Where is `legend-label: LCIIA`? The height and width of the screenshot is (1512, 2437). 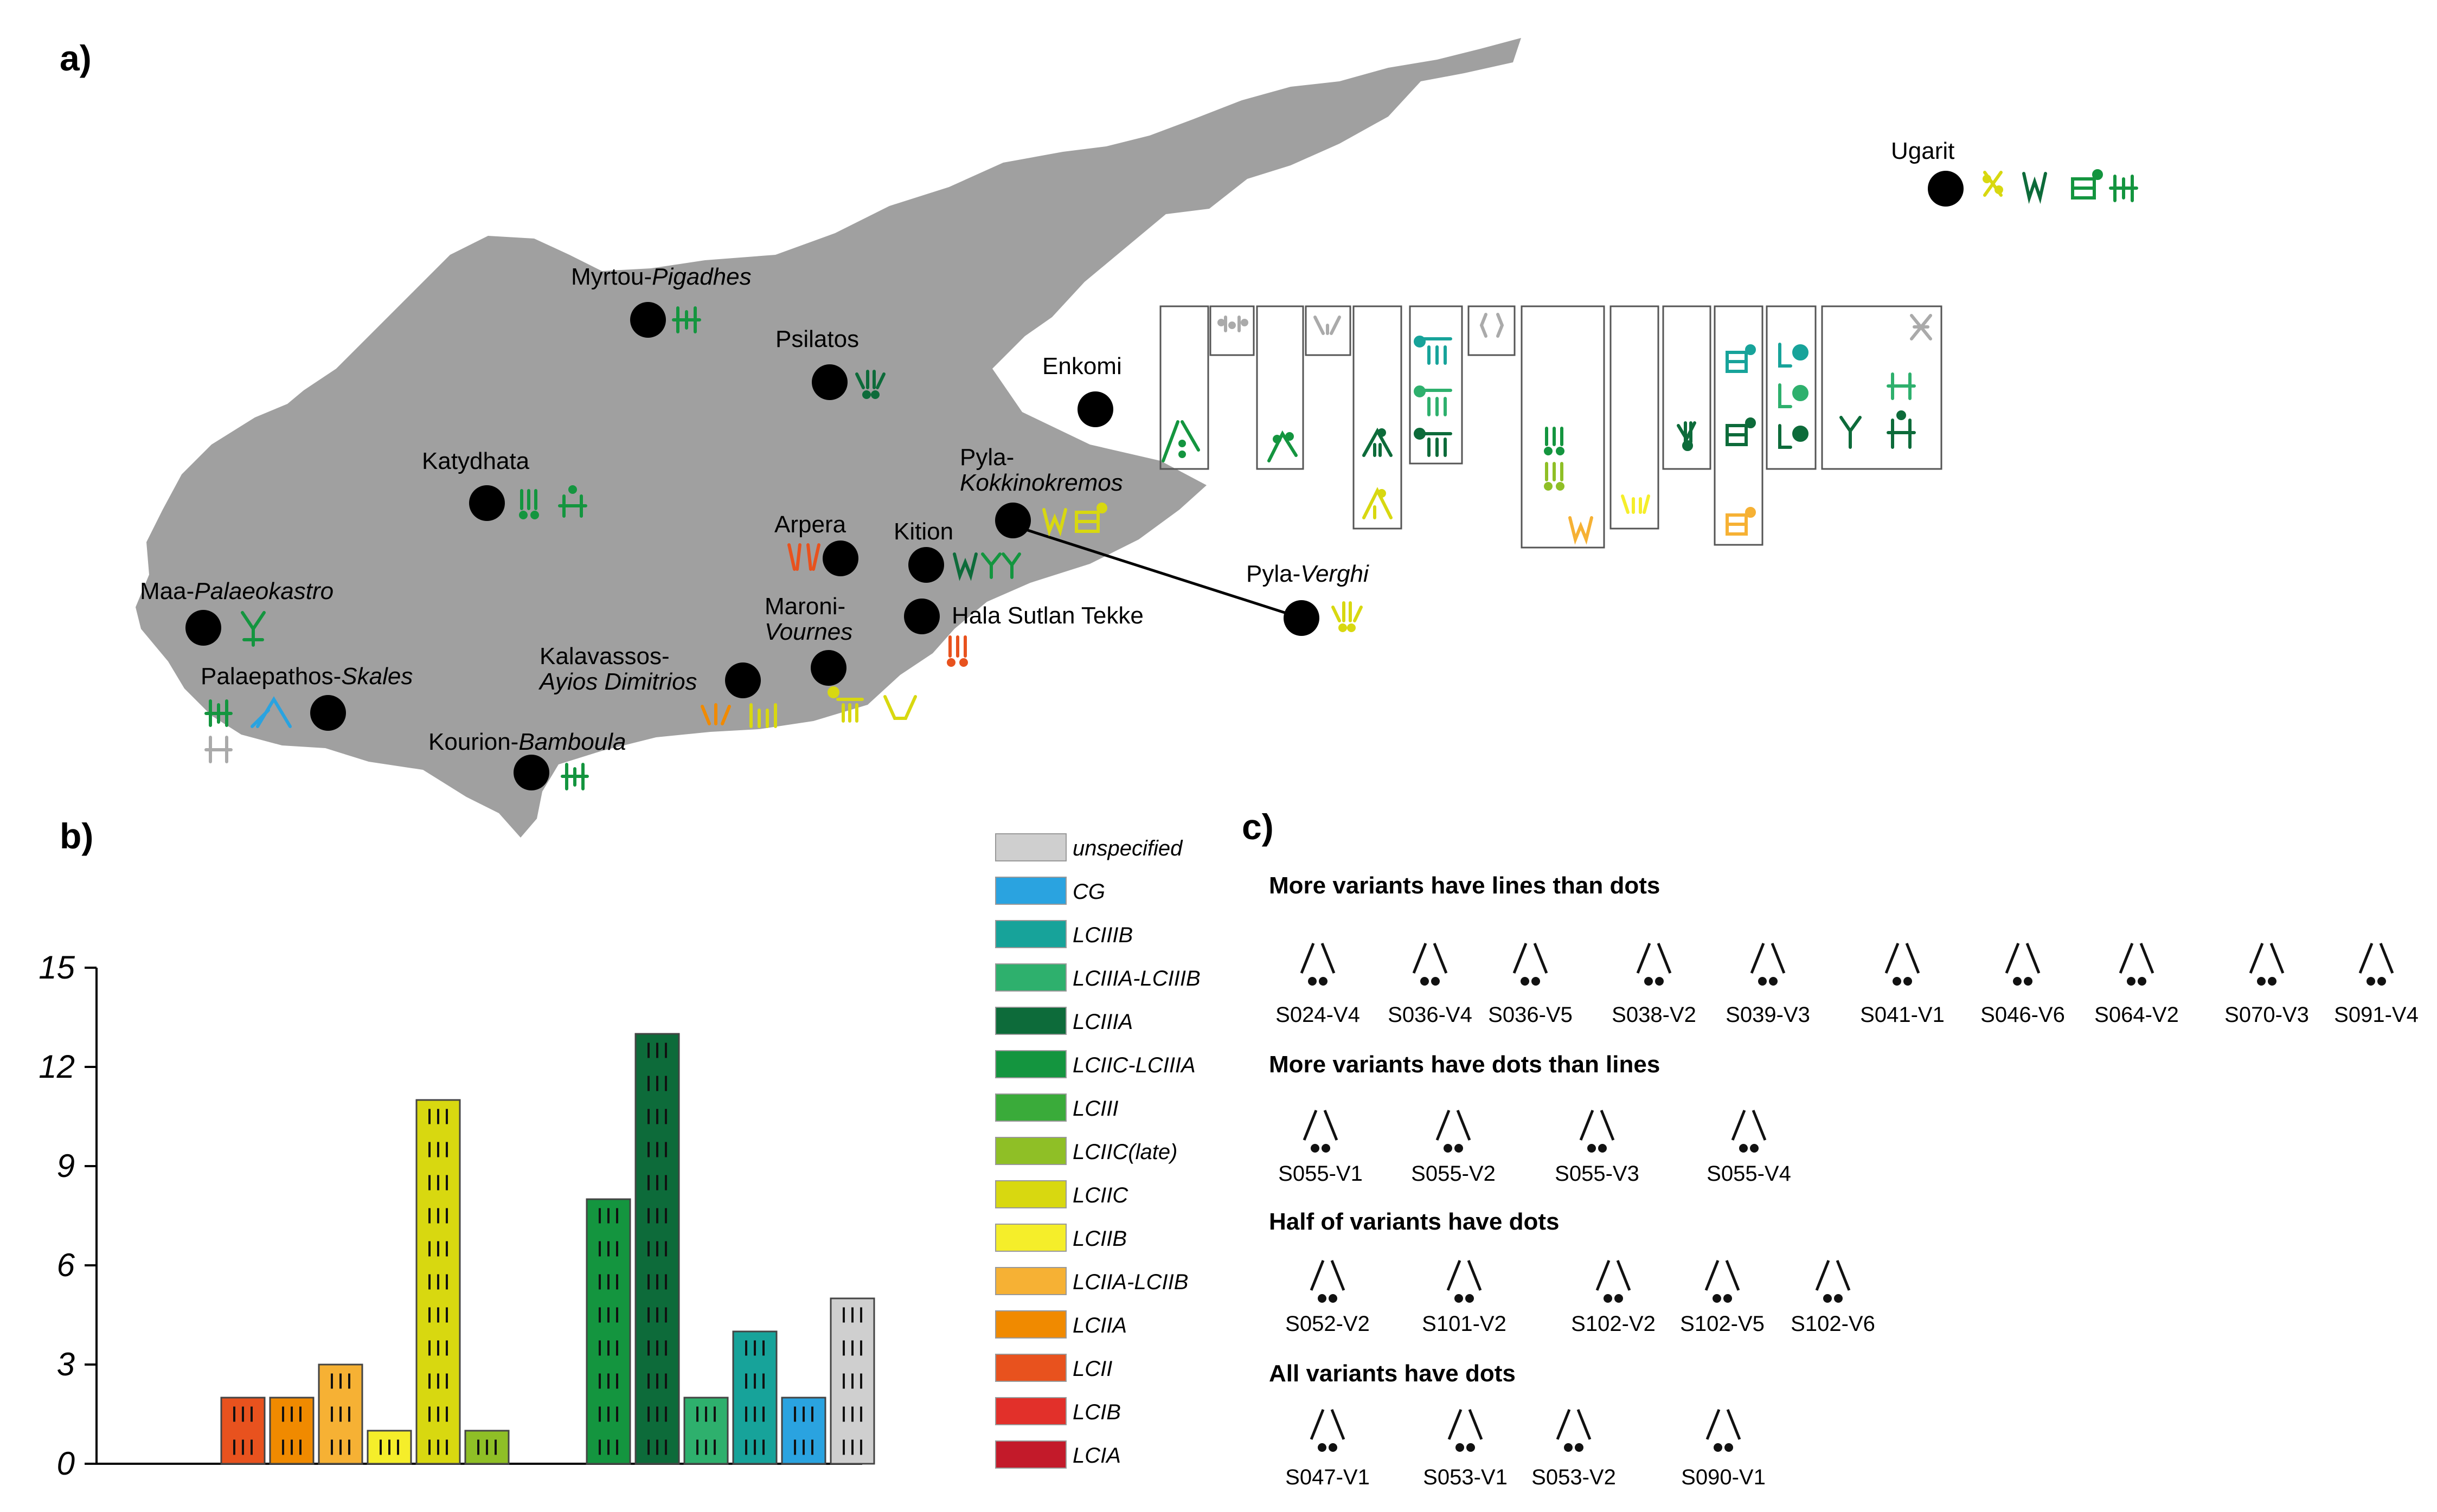
legend-label: LCIIA is located at coordinates (1100, 1325).